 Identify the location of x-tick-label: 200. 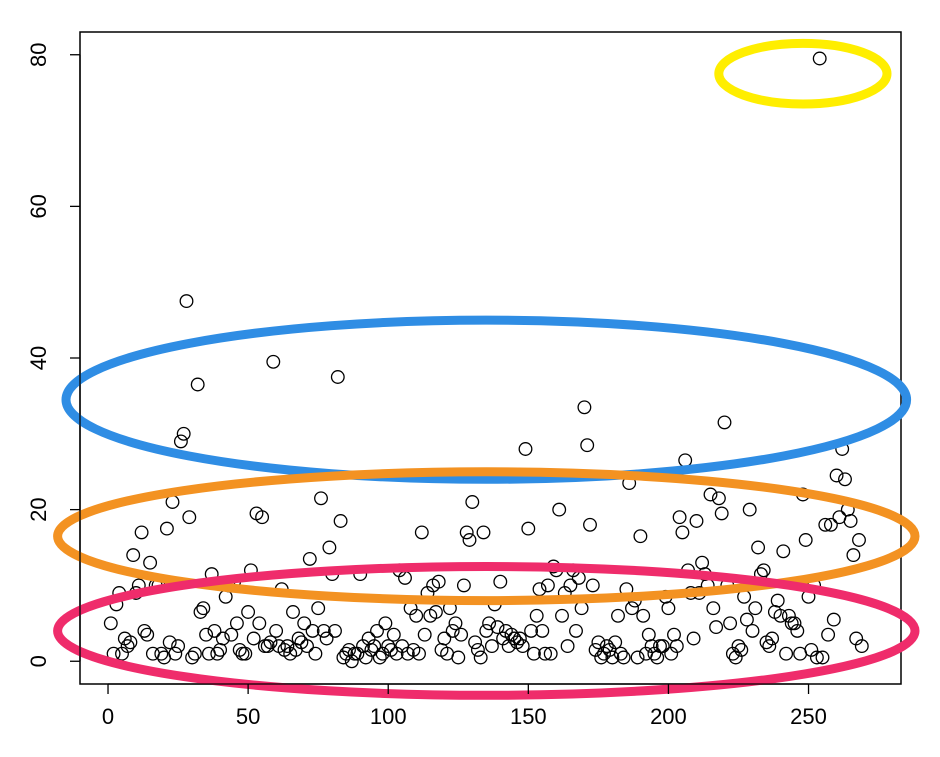
(668, 716).